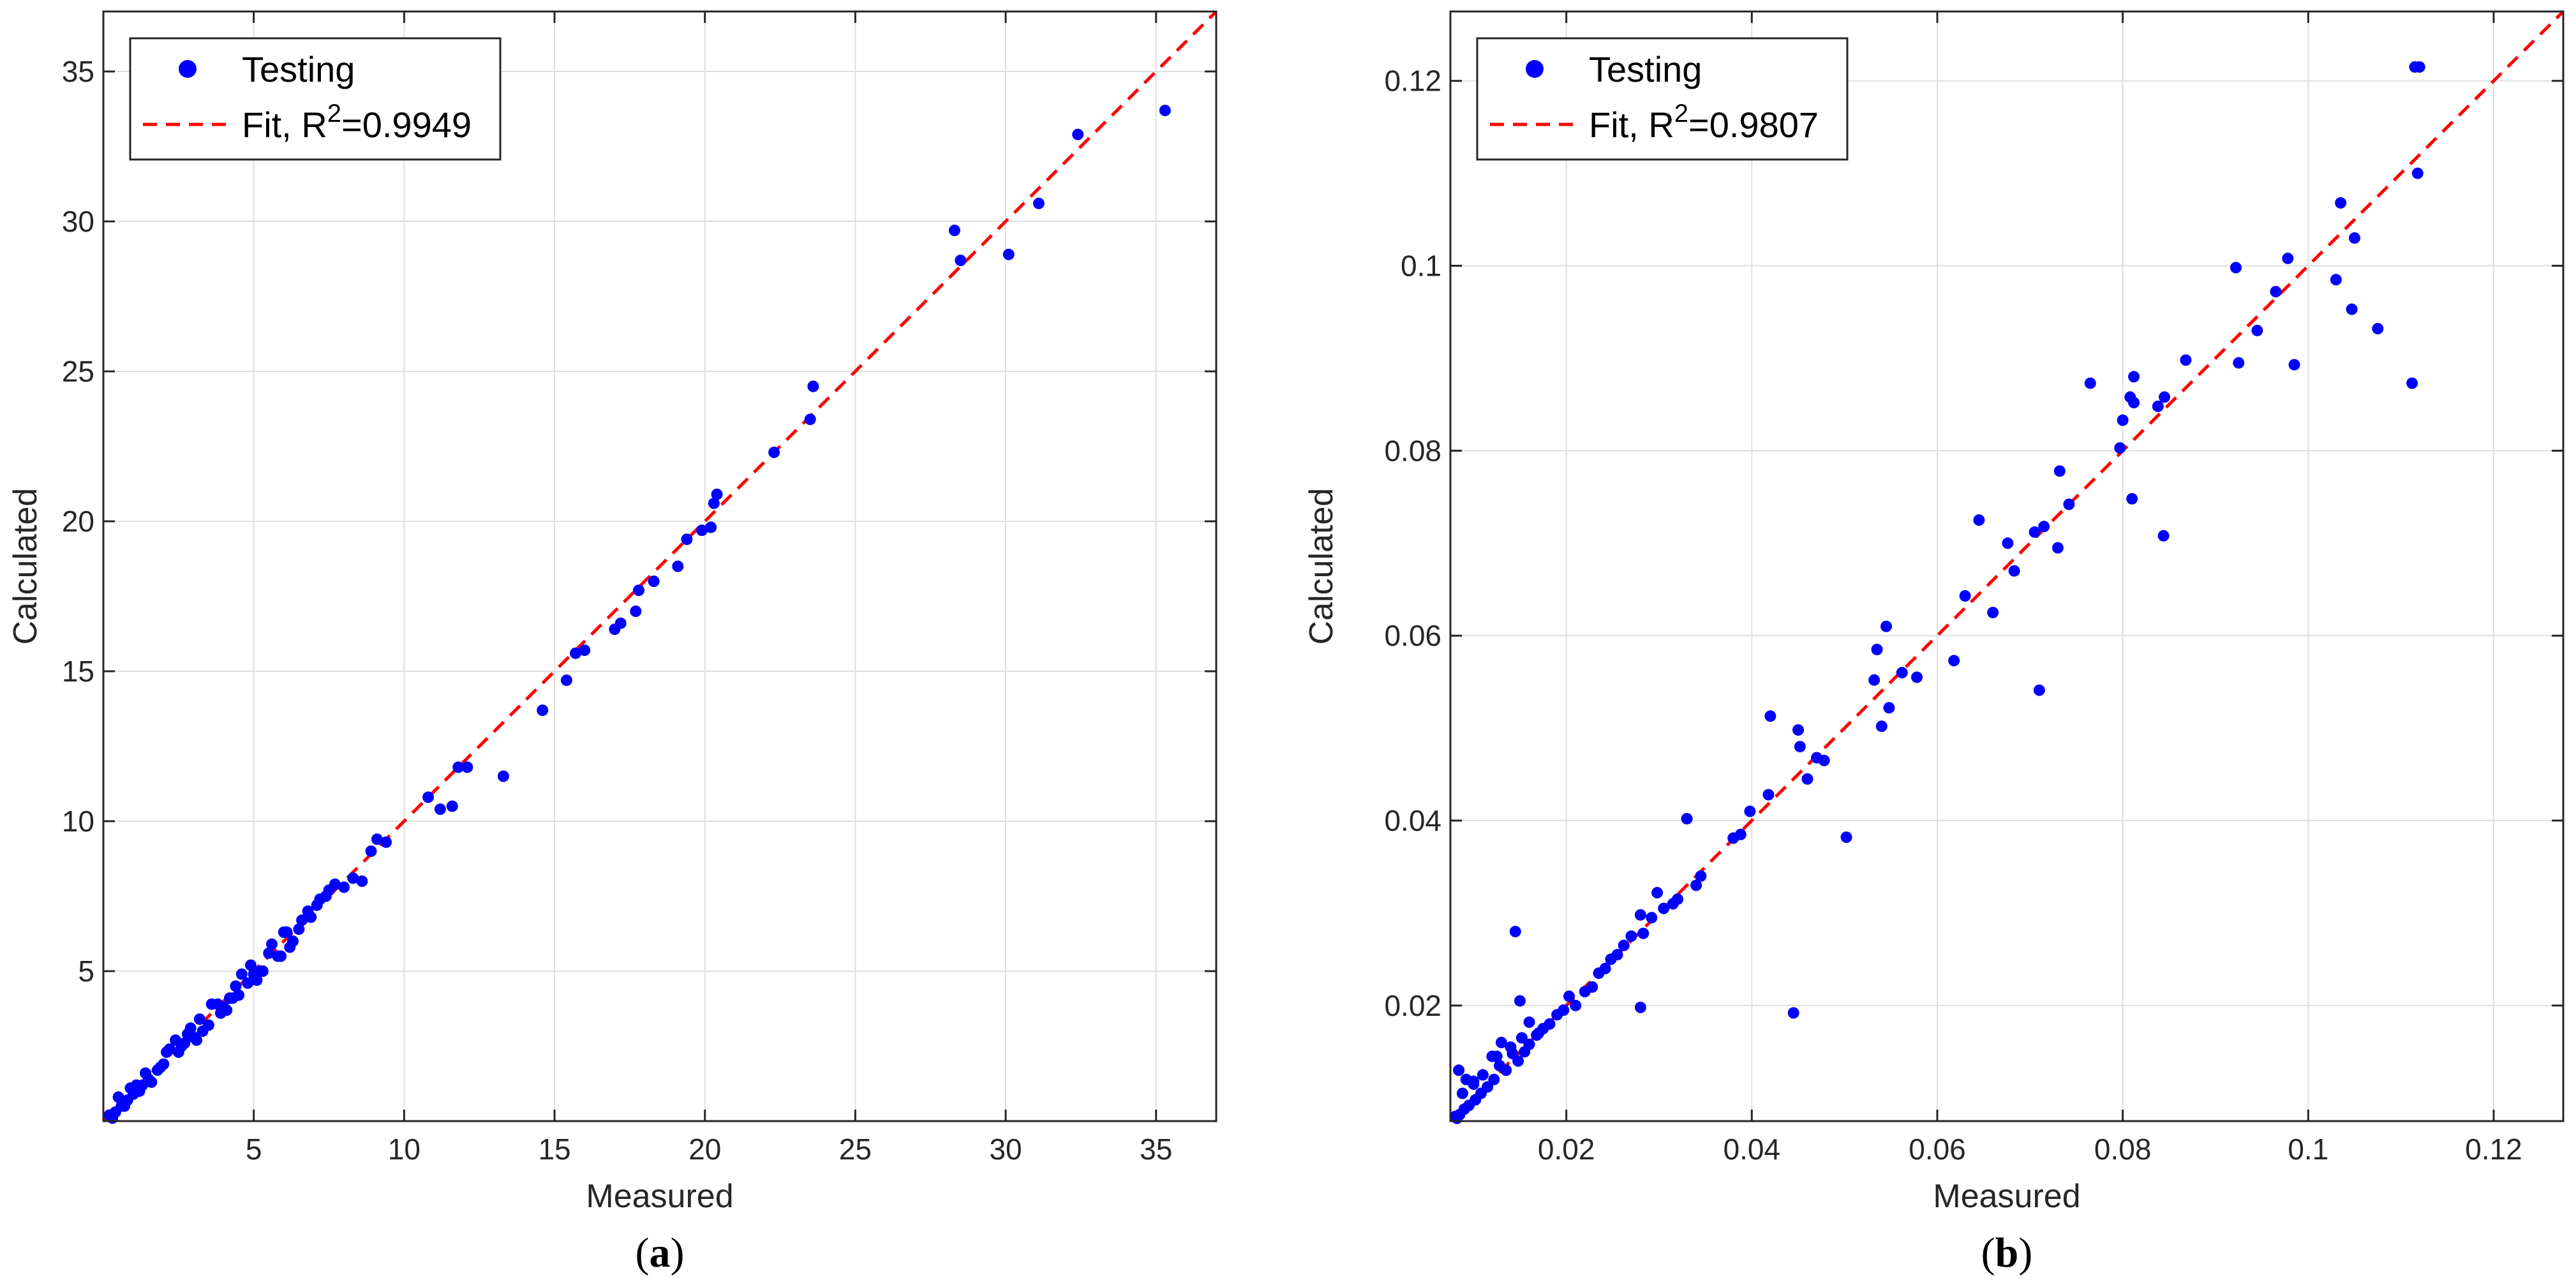 The height and width of the screenshot is (1287, 2576). What do you see at coordinates (1412, 635) in the screenshot?
I see `y-tick-label: 0.06` at bounding box center [1412, 635].